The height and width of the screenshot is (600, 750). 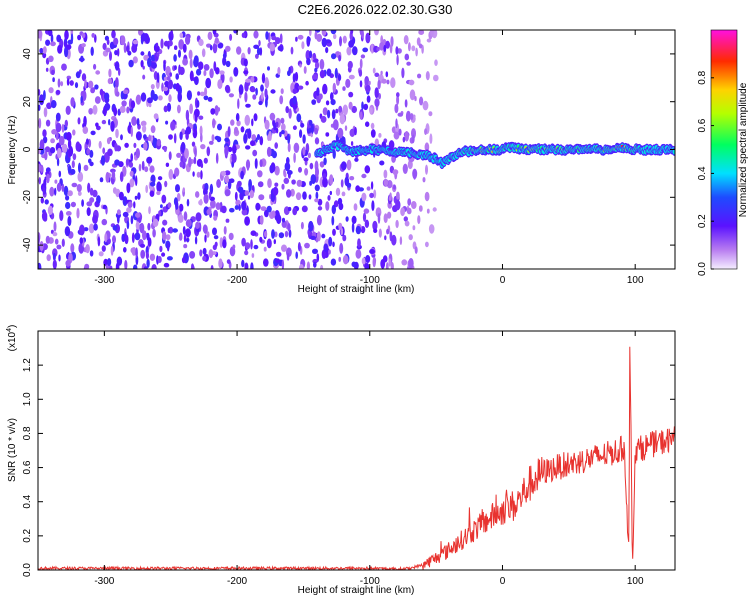 I want to click on snr-y-tick-label: 1.0, so click(x=27, y=399).